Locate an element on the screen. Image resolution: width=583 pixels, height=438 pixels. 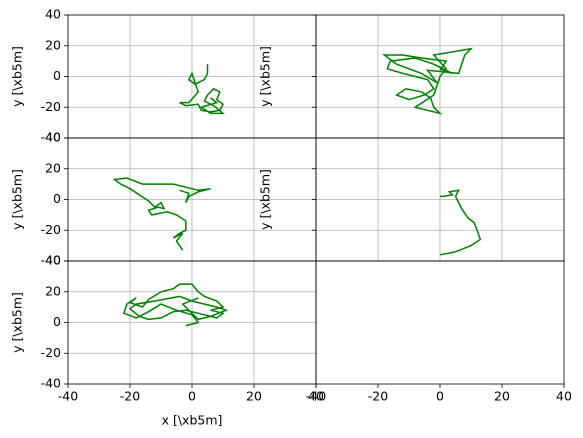
subplot: -40 -20 0 20 40 is located at coordinates (439, 332).